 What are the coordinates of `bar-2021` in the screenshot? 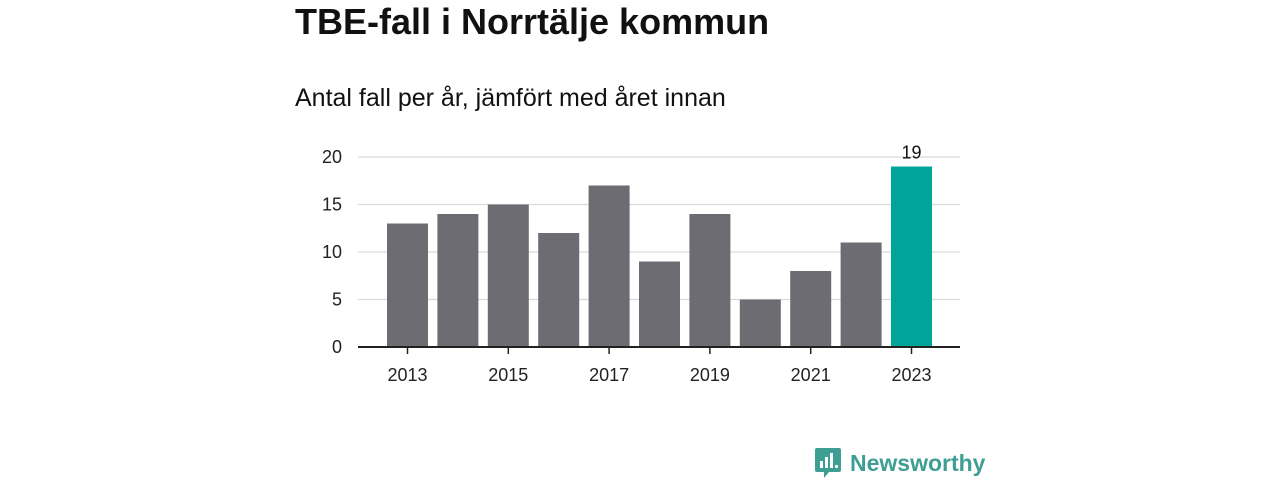 It's located at (811, 309).